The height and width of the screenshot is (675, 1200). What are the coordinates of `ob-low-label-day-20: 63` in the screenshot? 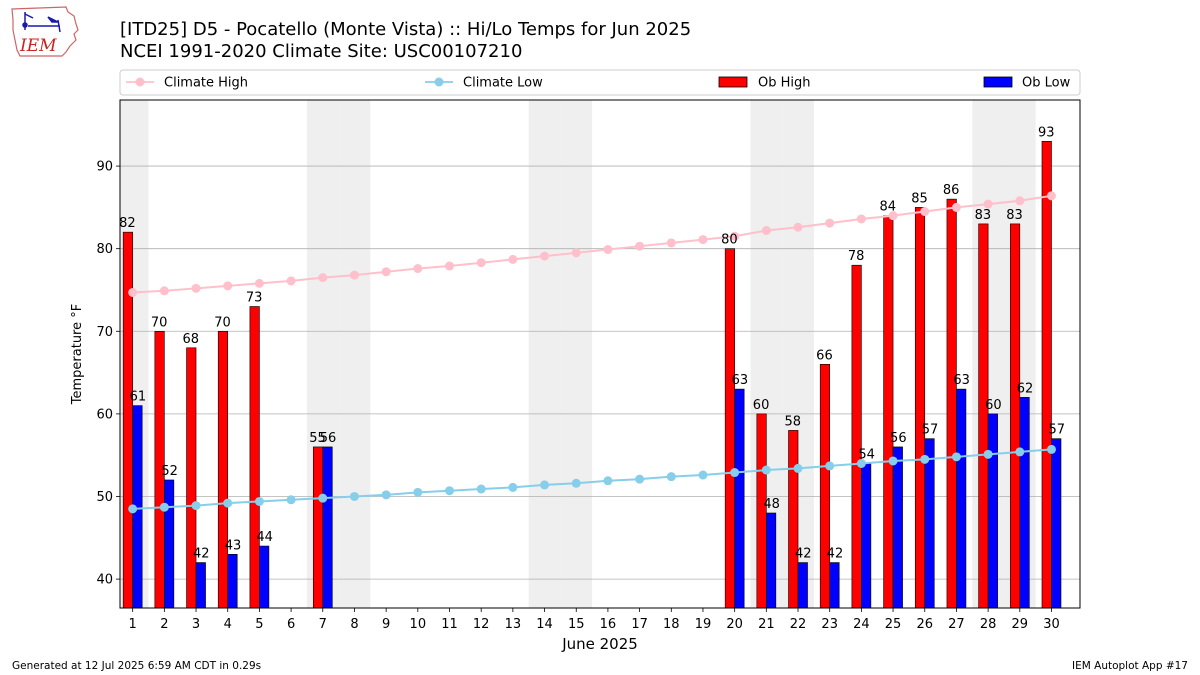 It's located at (740, 380).